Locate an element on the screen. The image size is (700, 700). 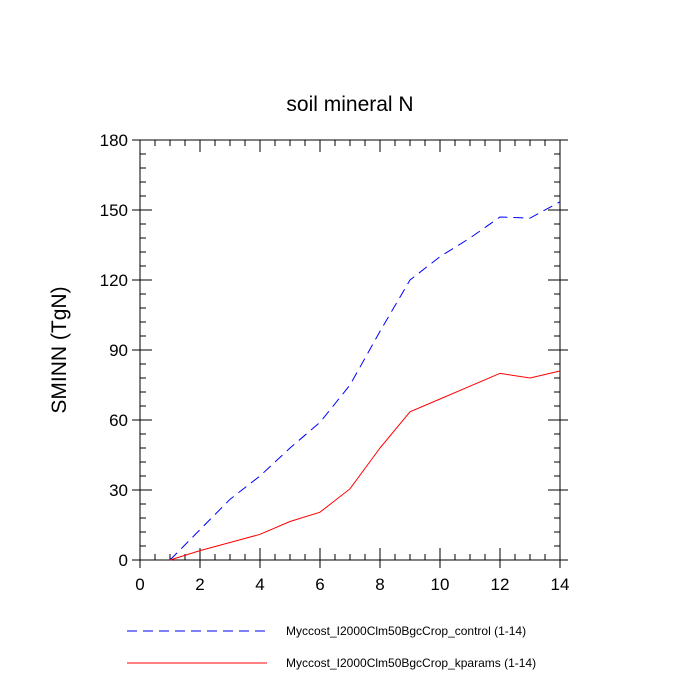
y-tick-label: 120 is located at coordinates (114, 280).